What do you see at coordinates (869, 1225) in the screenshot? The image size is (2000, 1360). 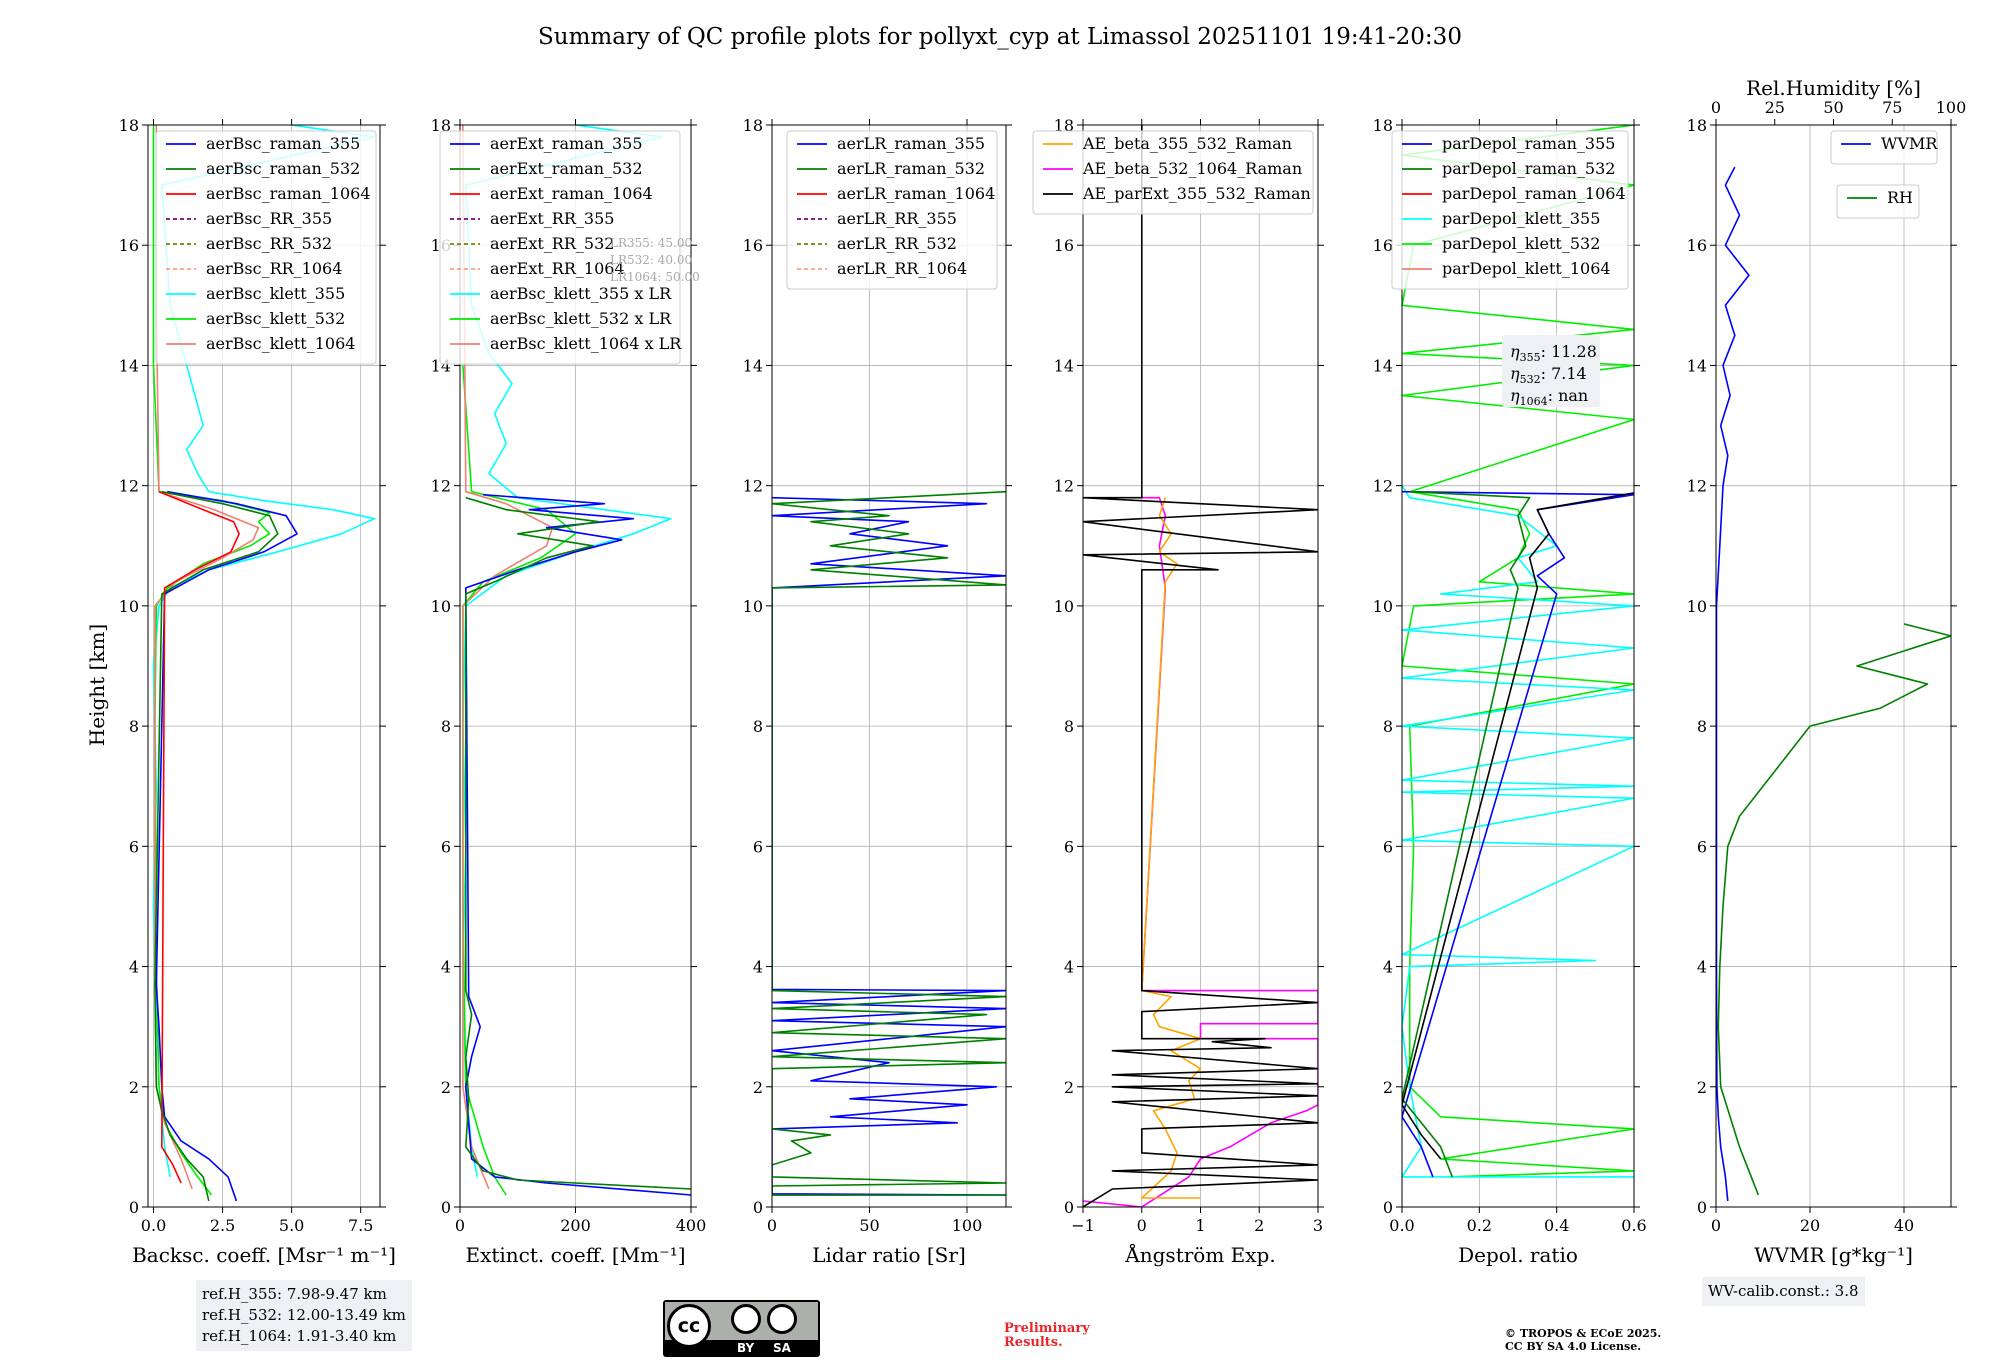 I see `x-tick-label: 50` at bounding box center [869, 1225].